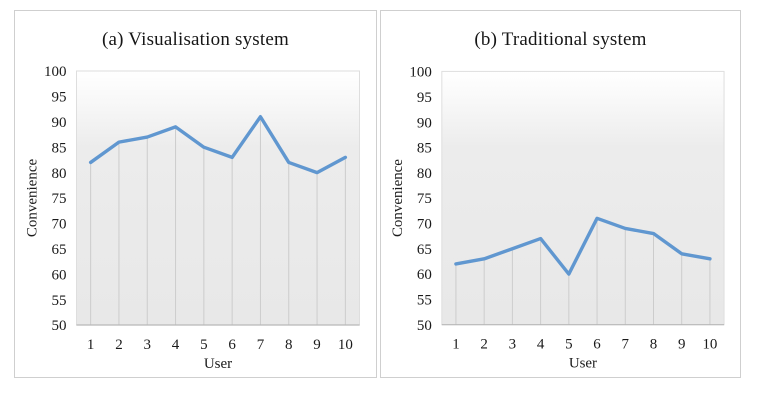 The width and height of the screenshot is (764, 400). What do you see at coordinates (560, 39) in the screenshot?
I see `chart-title-traditional: (b) Traditional system` at bounding box center [560, 39].